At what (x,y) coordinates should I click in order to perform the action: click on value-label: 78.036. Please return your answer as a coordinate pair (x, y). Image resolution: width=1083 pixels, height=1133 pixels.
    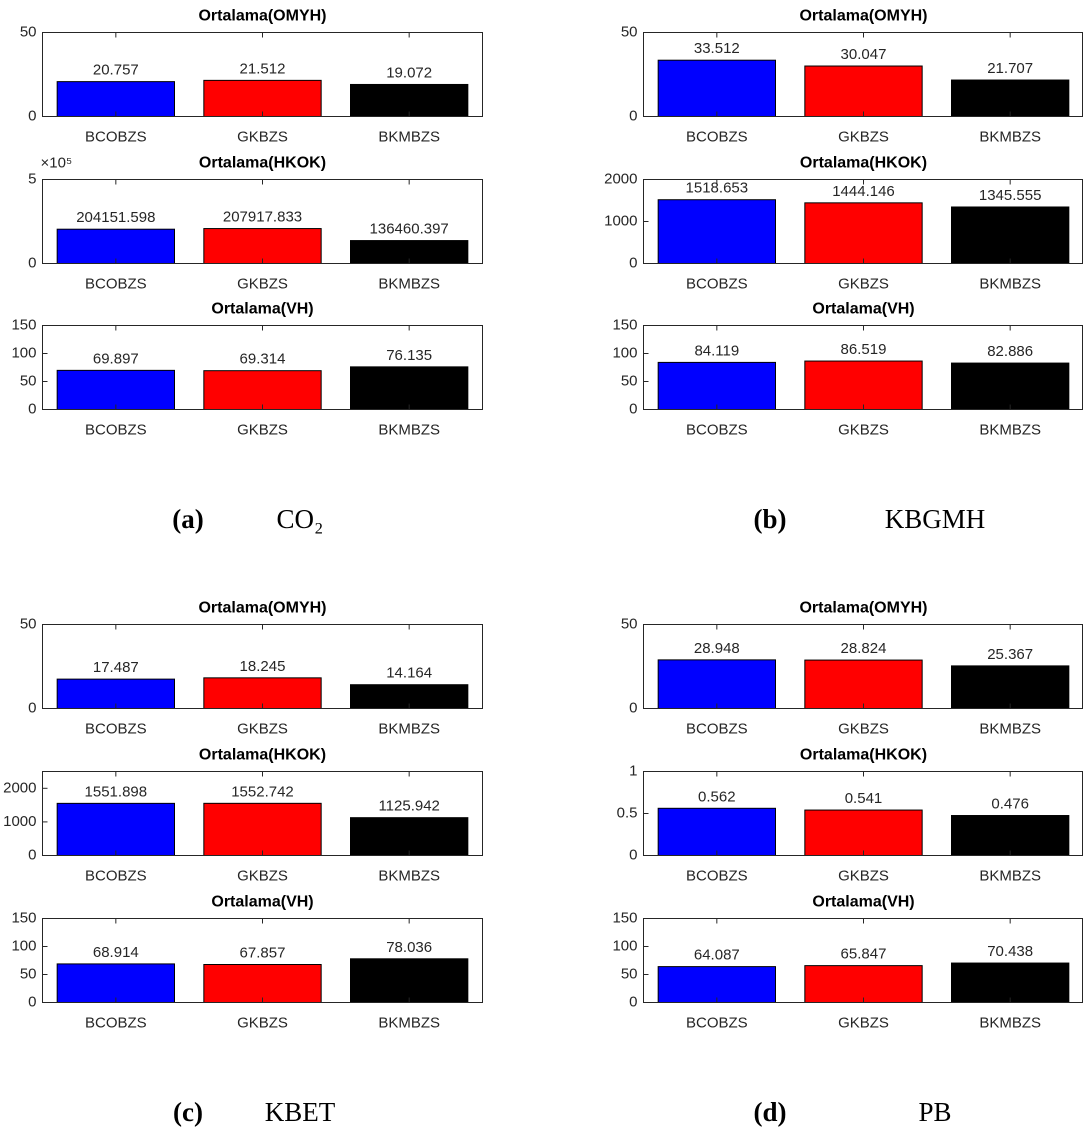
    Looking at the image, I should click on (409, 947).